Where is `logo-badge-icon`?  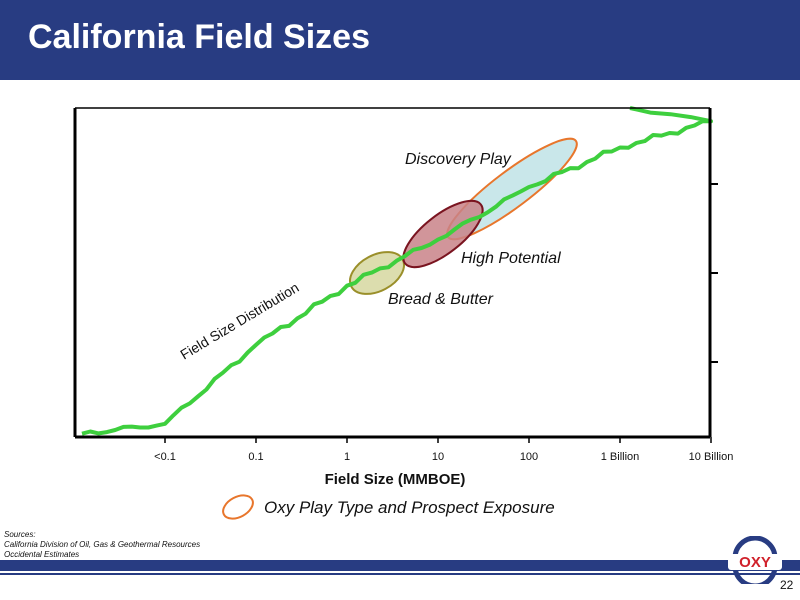
logo-badge-icon is located at coordinates (755, 562).